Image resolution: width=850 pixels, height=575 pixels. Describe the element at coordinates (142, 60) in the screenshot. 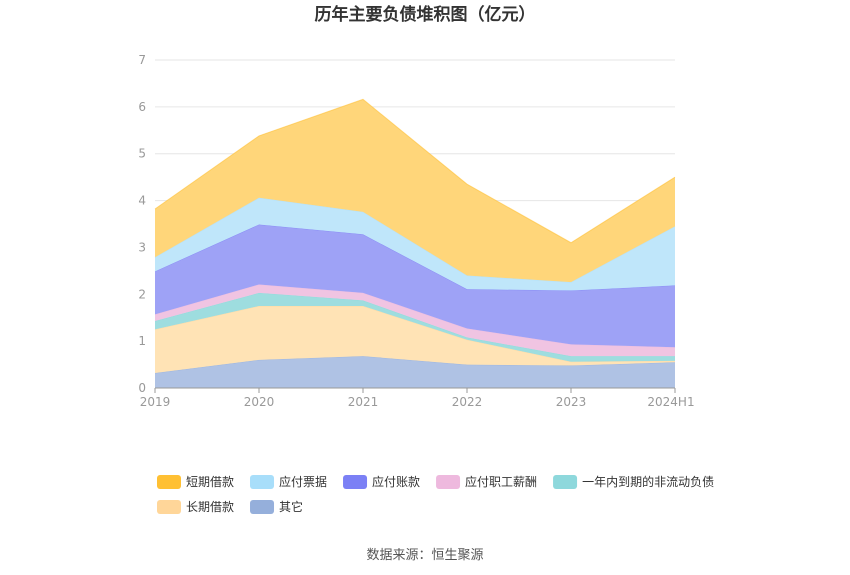

I see `y-tick-label: 7` at that location.